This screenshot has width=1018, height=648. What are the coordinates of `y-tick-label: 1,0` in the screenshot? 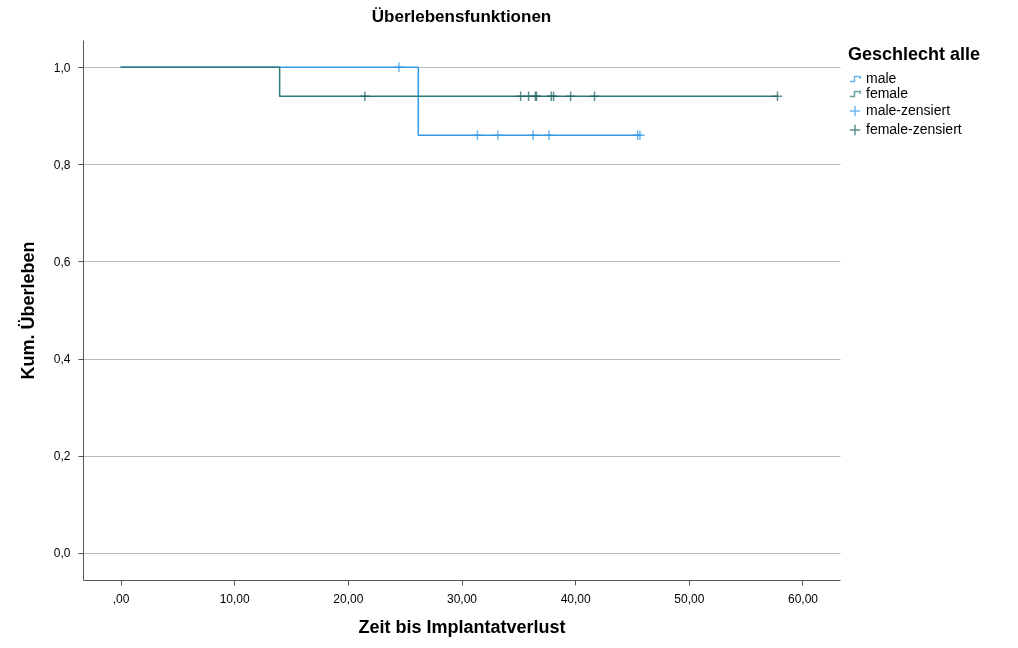 It's located at (62, 67).